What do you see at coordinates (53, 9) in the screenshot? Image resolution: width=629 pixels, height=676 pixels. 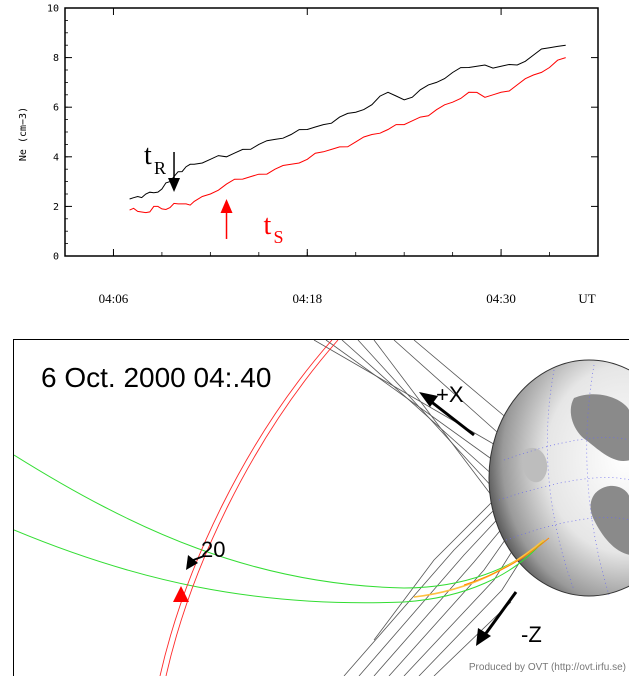 I see `y-tick-label: 10` at bounding box center [53, 9].